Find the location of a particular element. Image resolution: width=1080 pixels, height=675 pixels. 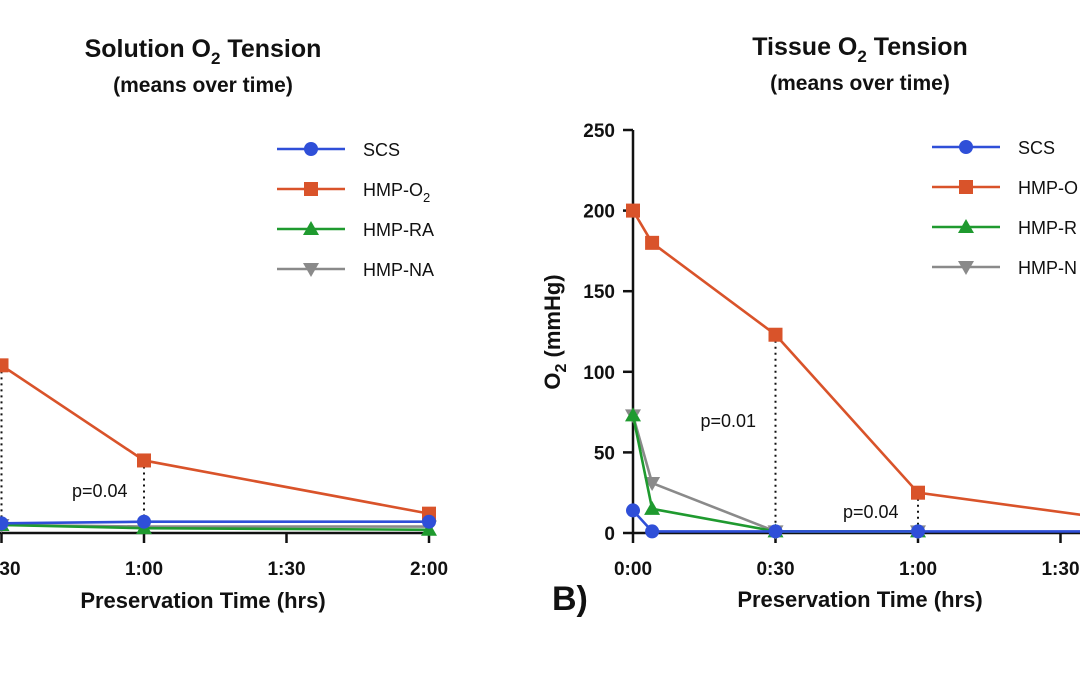

a-x-tick-label: 2:00 is located at coordinates (429, 569).